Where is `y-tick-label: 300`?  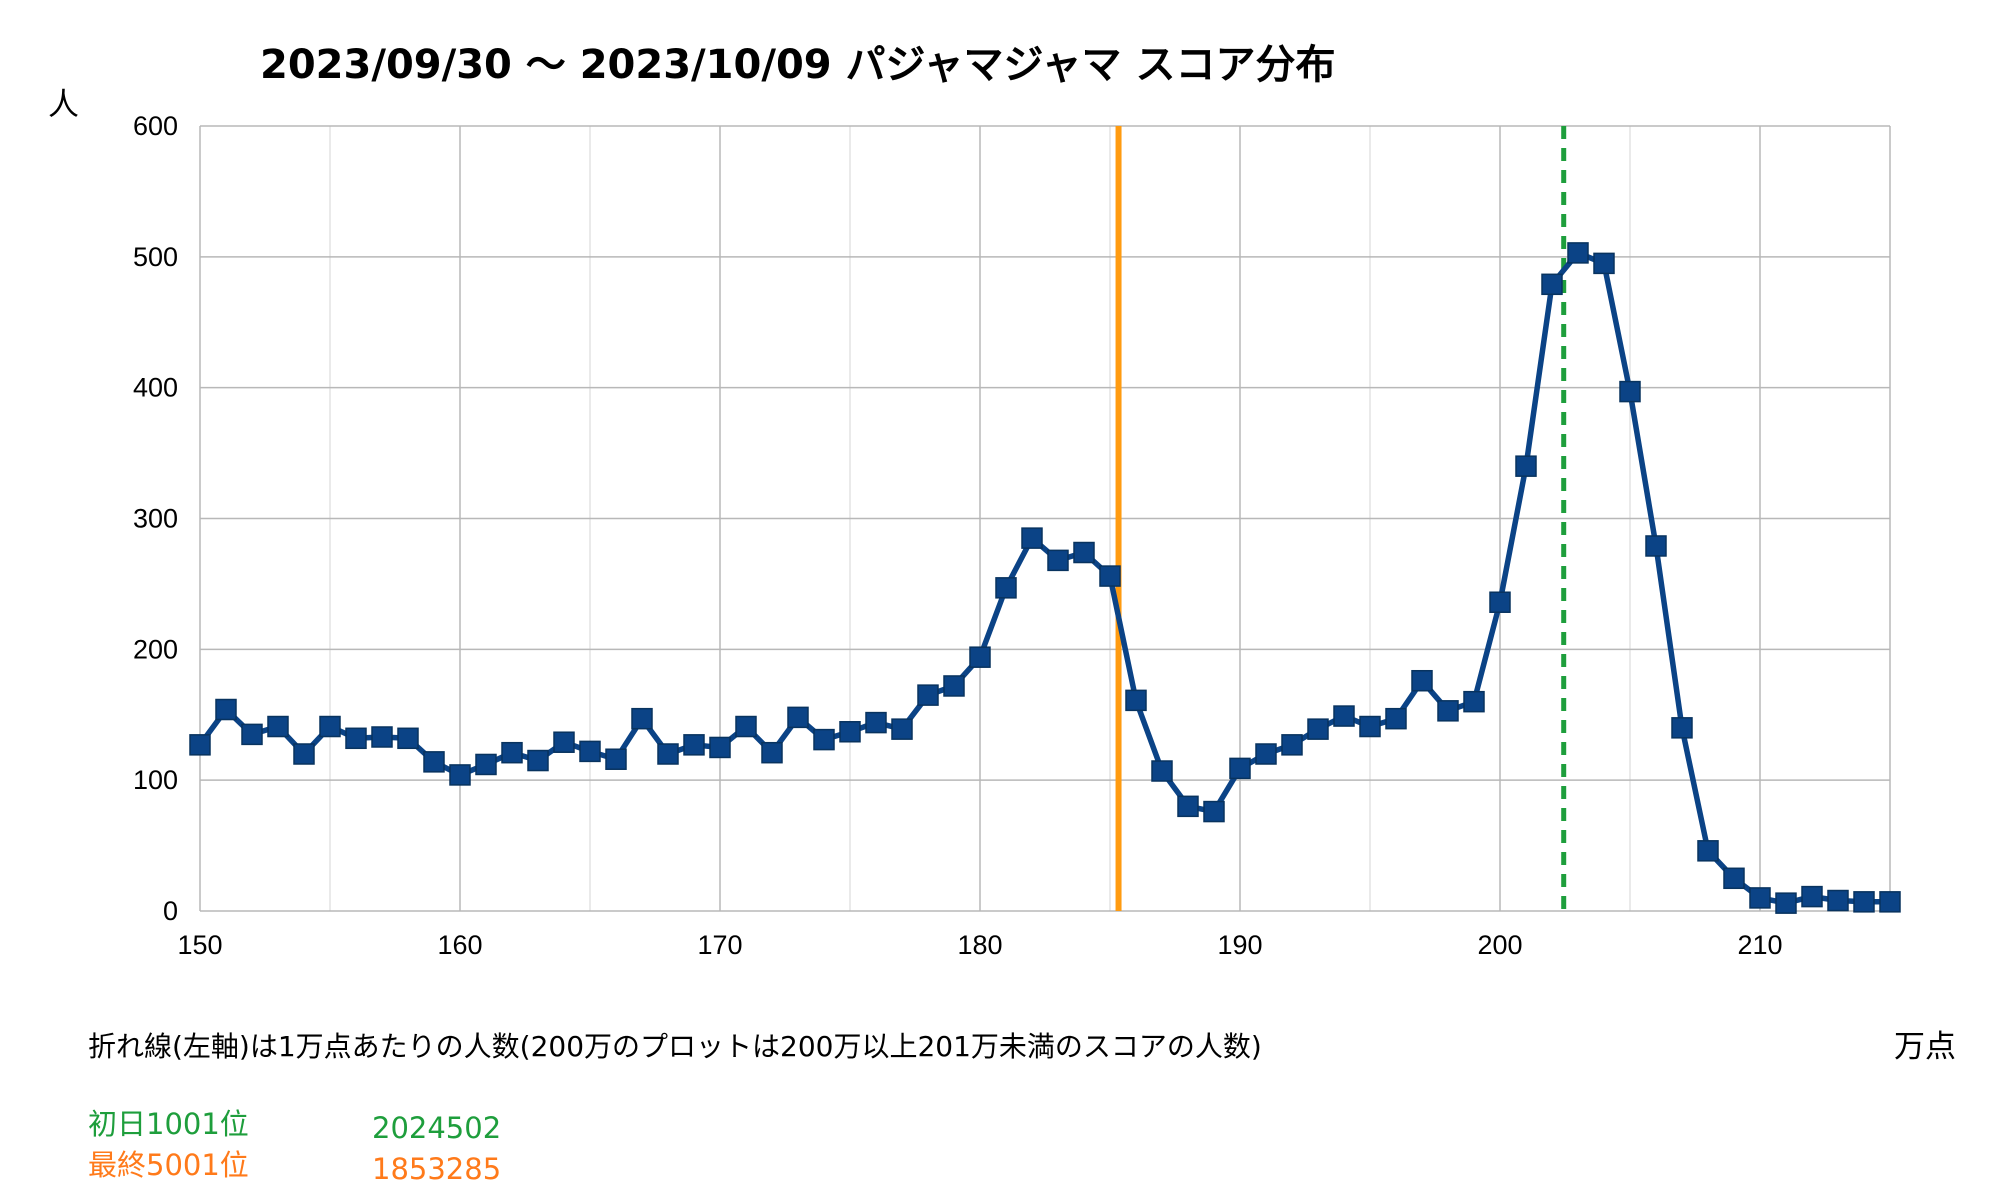
y-tick-label: 300 is located at coordinates (155, 519).